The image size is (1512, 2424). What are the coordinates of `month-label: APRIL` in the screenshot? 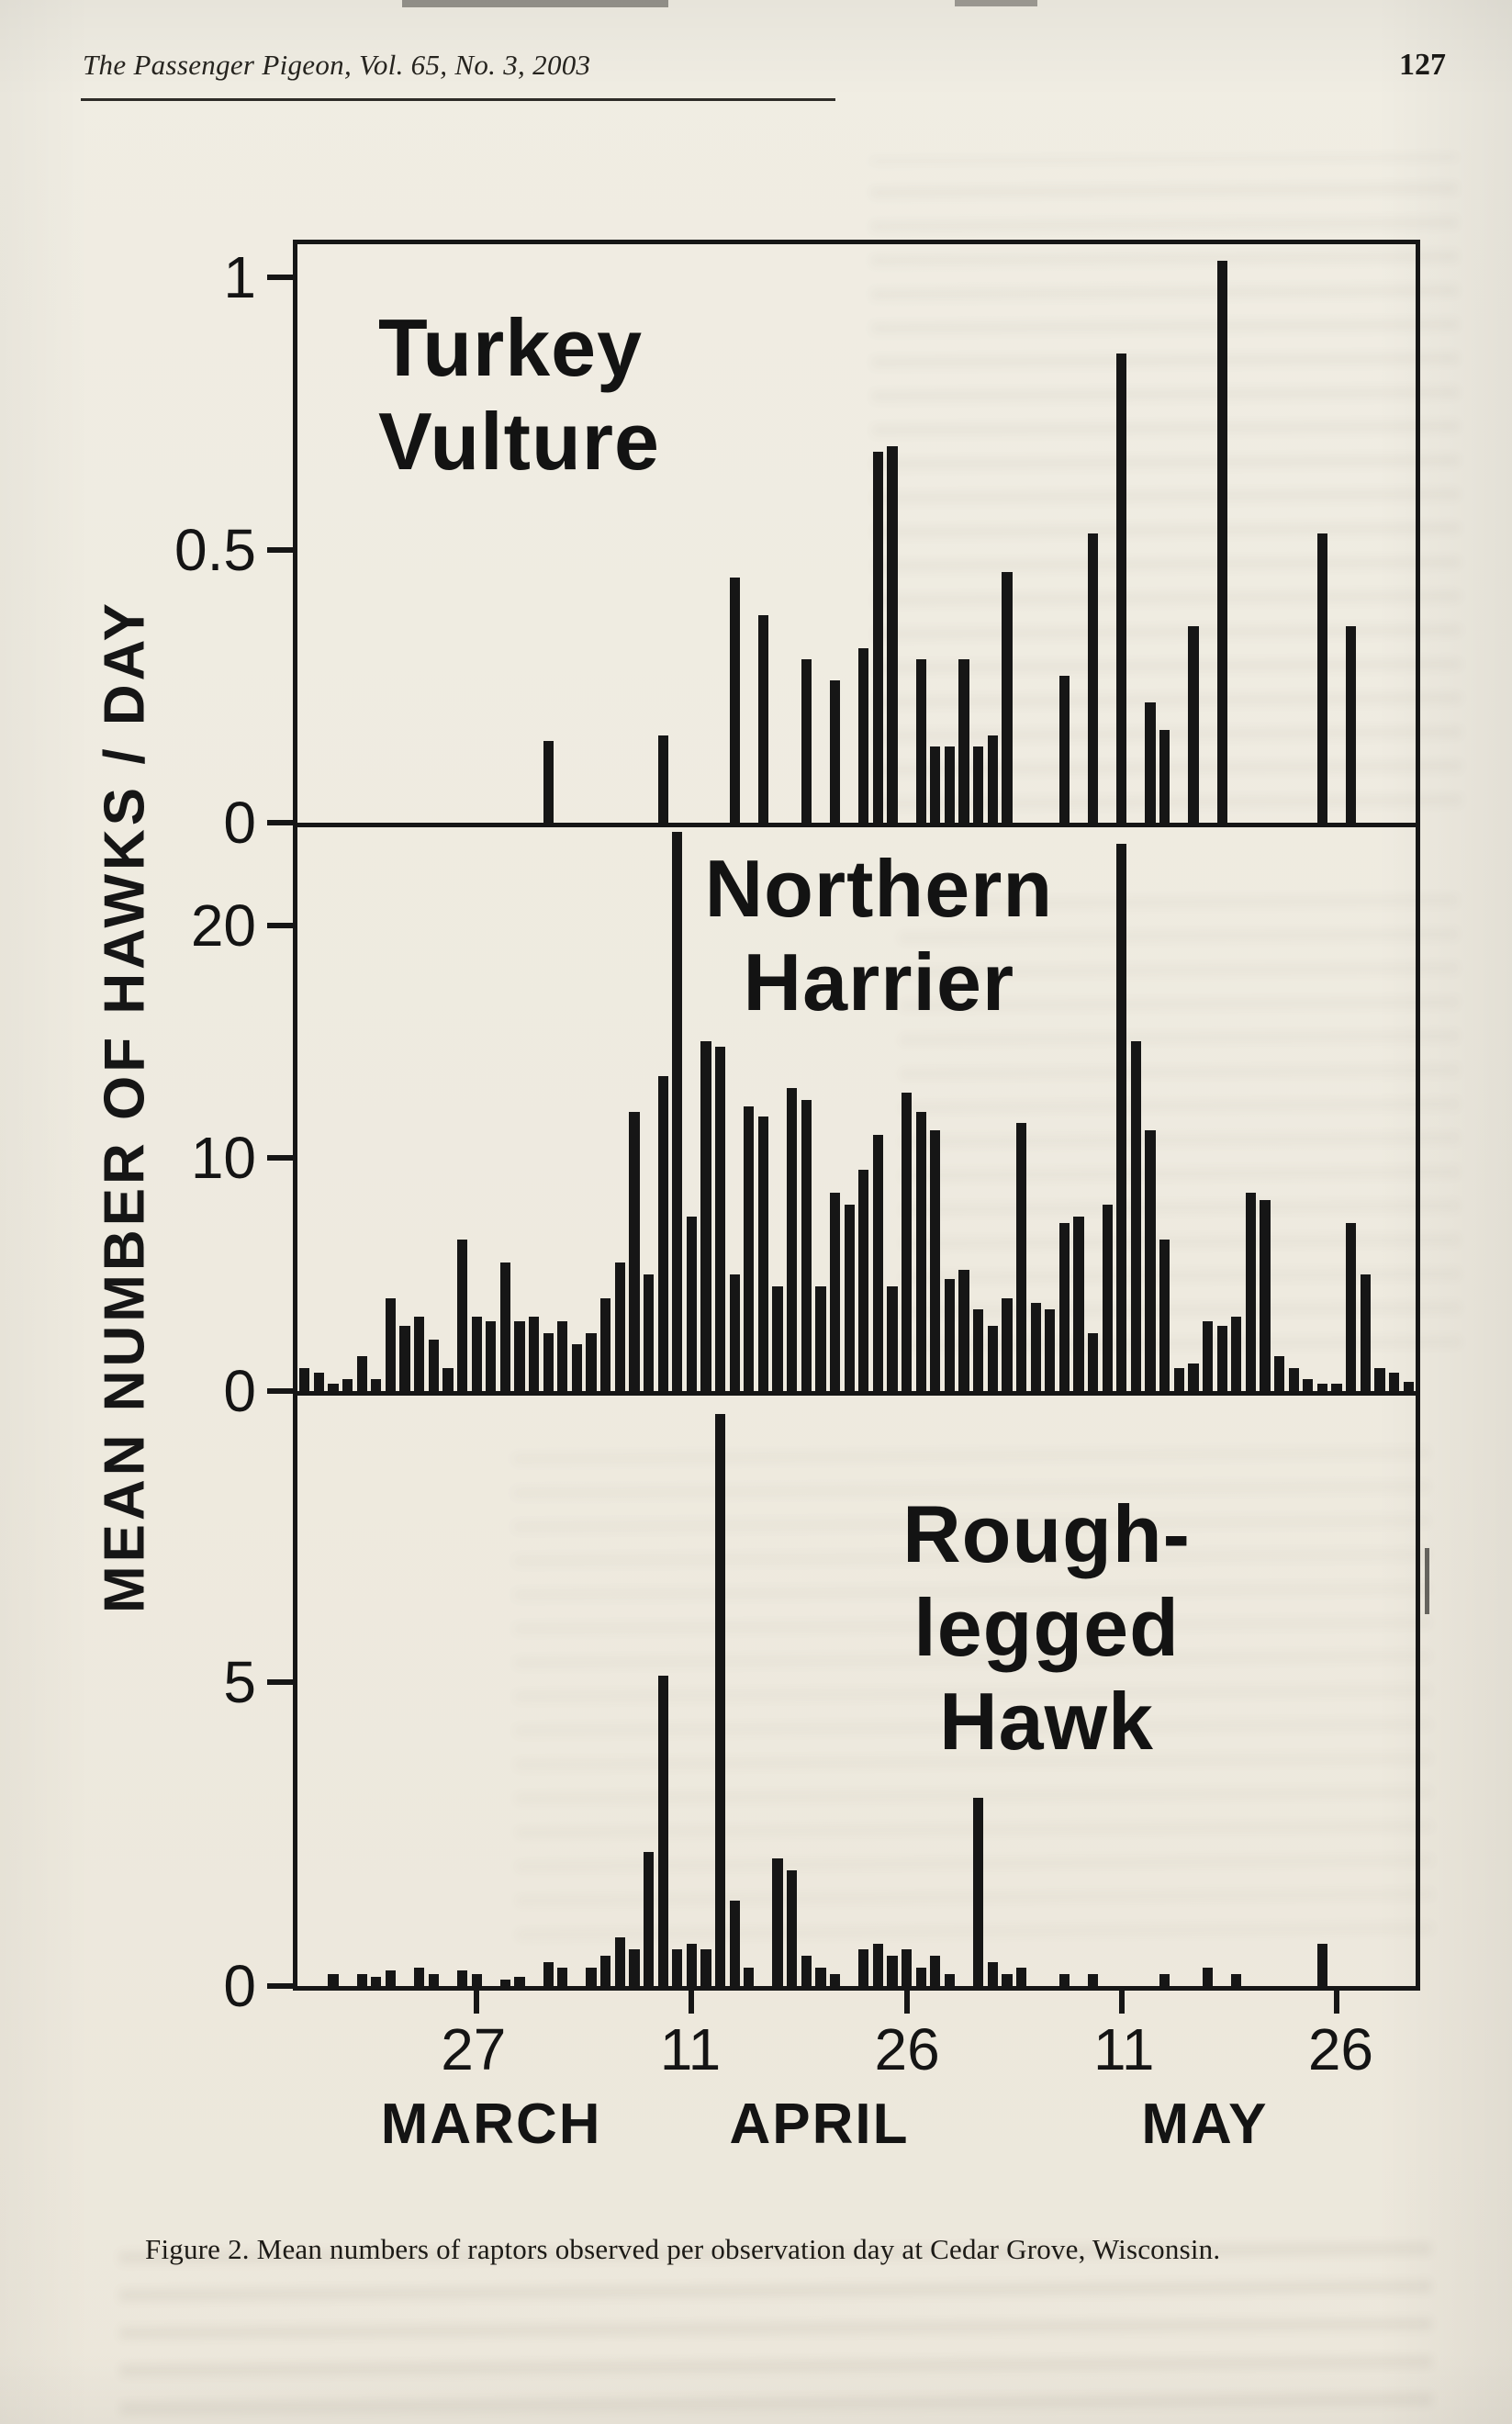 It's located at (819, 2125).